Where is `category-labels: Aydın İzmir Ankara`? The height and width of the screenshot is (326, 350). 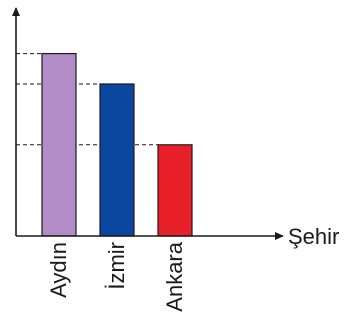 category-labels: Aydın İzmir Ankara is located at coordinates (116, 276).